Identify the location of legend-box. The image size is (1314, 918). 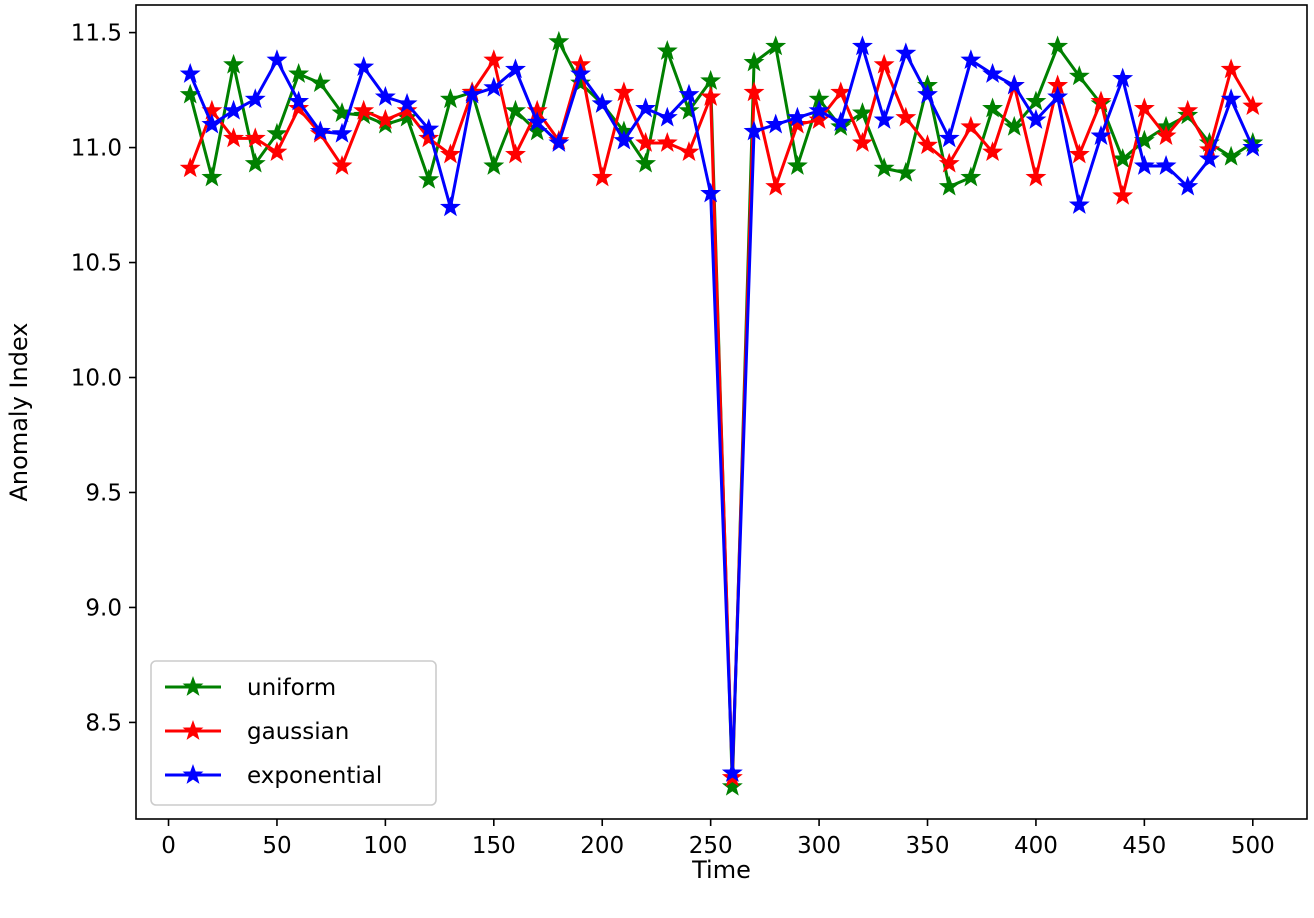
(293, 733).